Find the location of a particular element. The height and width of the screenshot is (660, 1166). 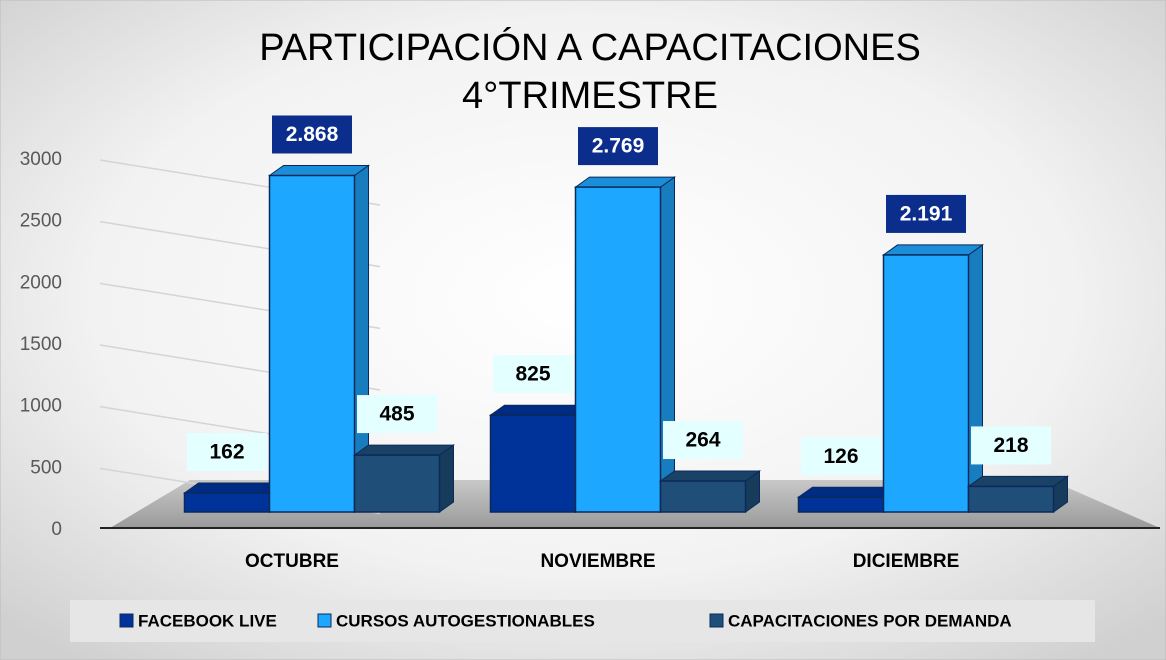

data-label: 2.868 is located at coordinates (312, 134).